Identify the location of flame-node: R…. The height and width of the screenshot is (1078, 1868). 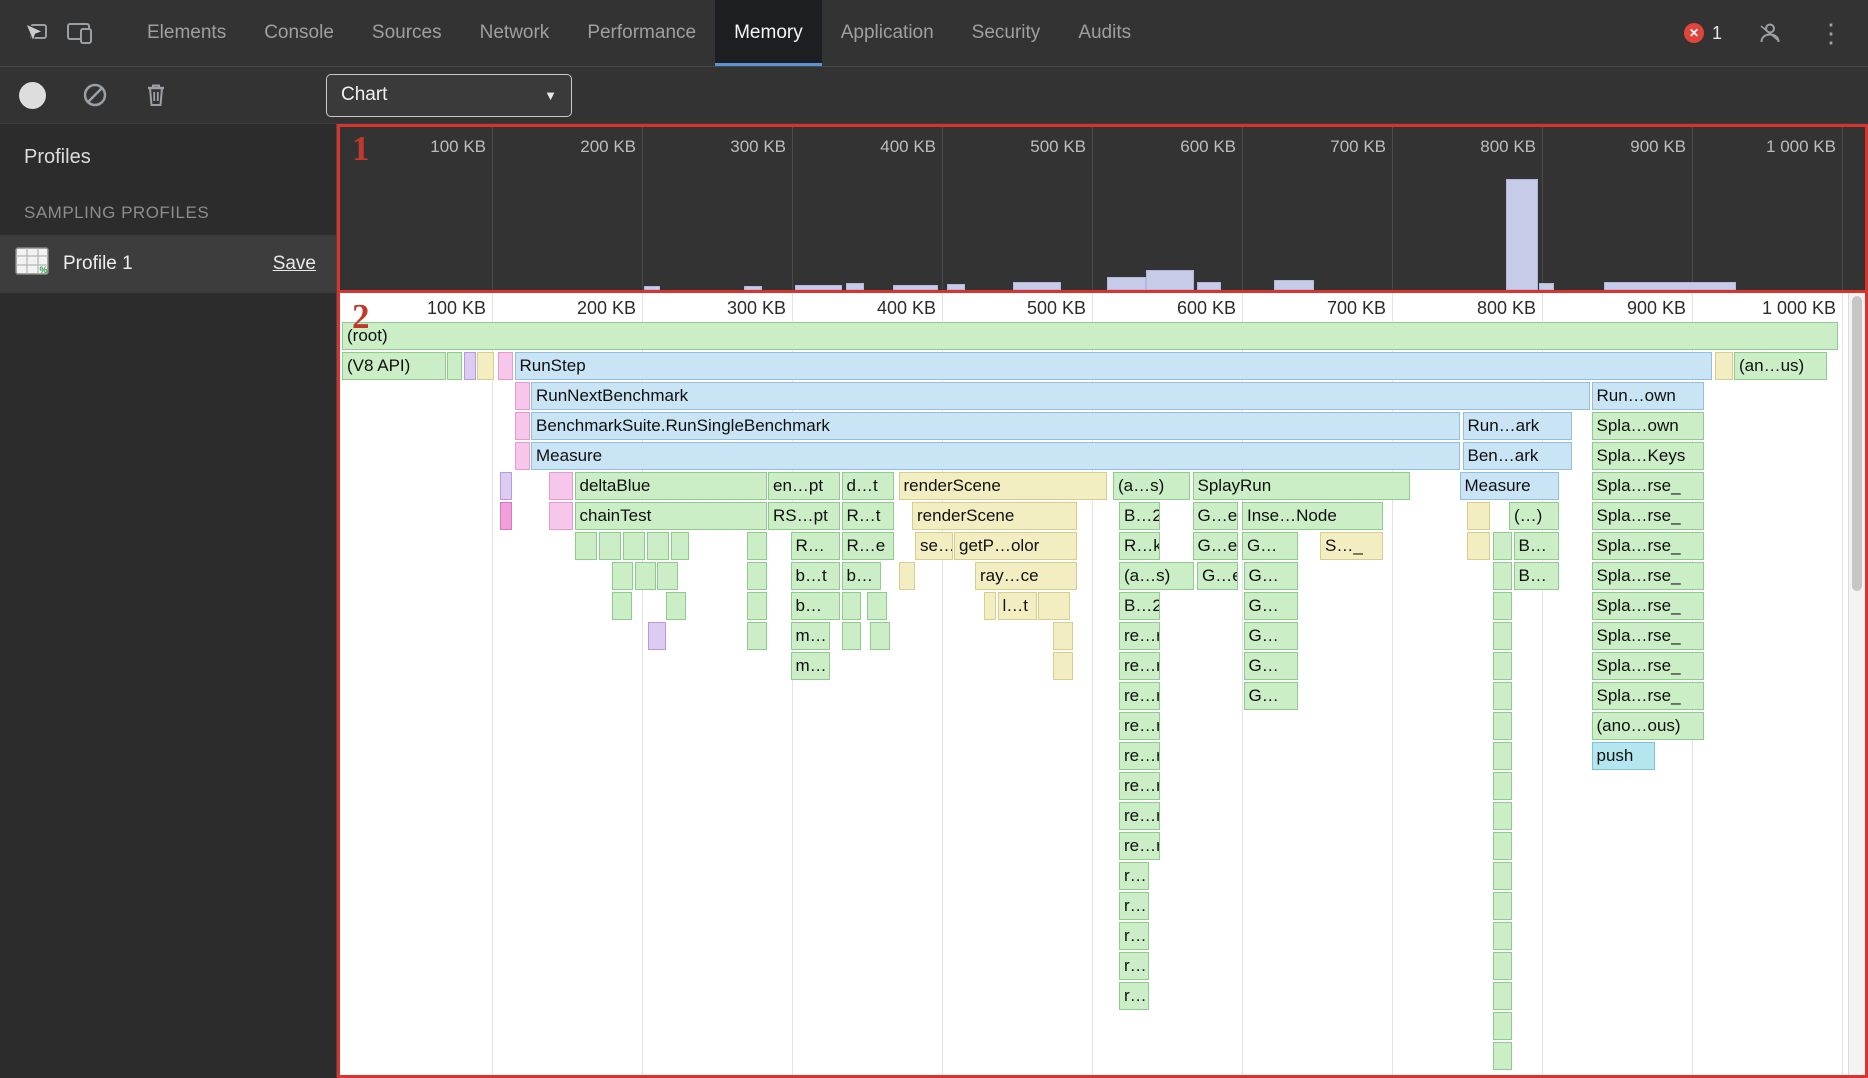
(815, 546).